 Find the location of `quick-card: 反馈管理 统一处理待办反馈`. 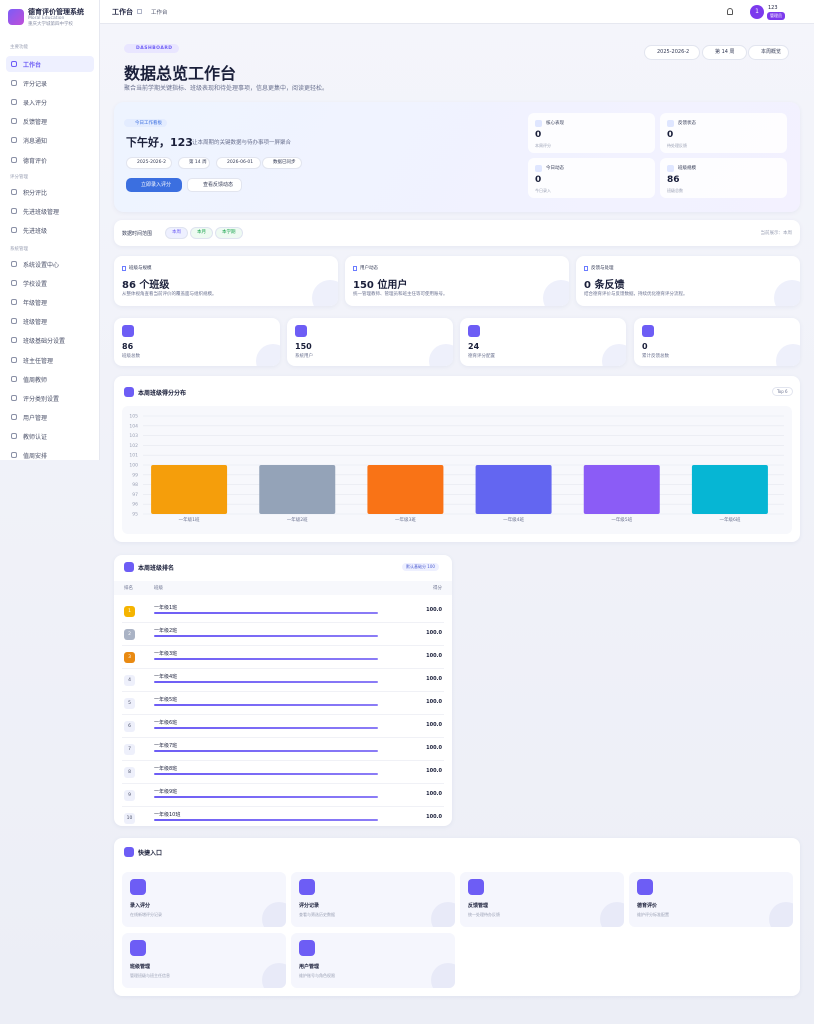

quick-card: 反馈管理 统一处理待办反馈 is located at coordinates (542, 899).